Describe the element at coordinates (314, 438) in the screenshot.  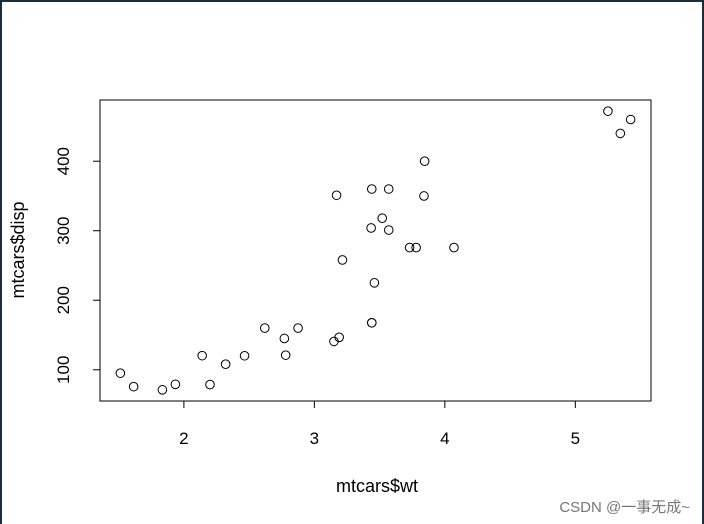
I see `x-tick-label: 3` at that location.